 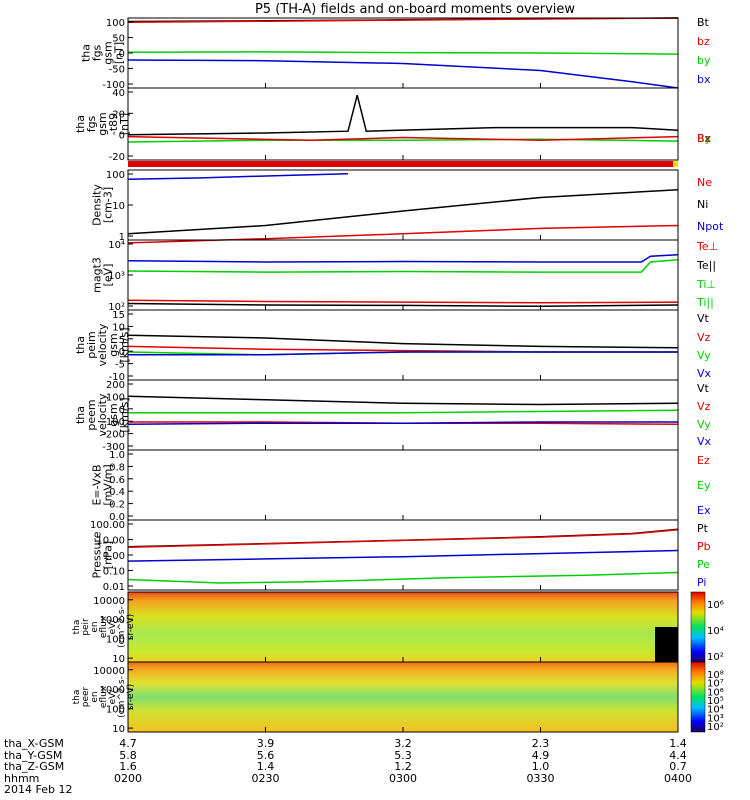 I want to click on y-axis-label: peim, so click(x=91, y=345).